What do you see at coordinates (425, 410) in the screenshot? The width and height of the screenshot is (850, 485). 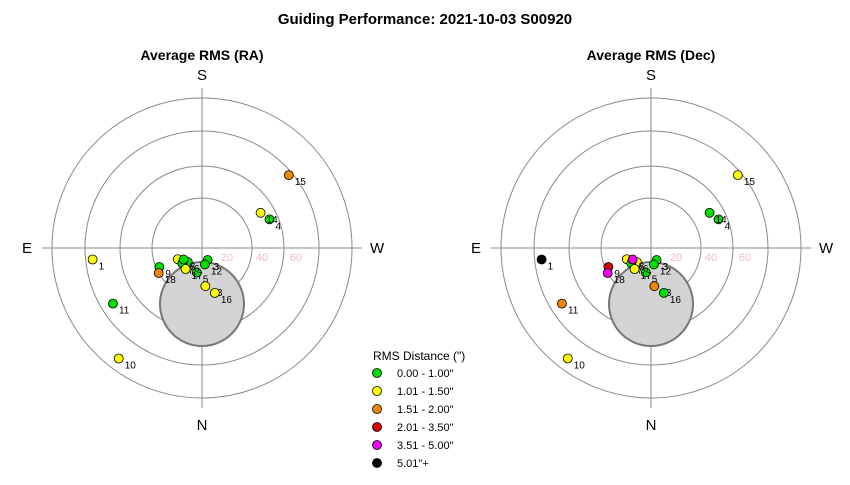 I see `legend-label: 1.51 - 2.00"` at bounding box center [425, 410].